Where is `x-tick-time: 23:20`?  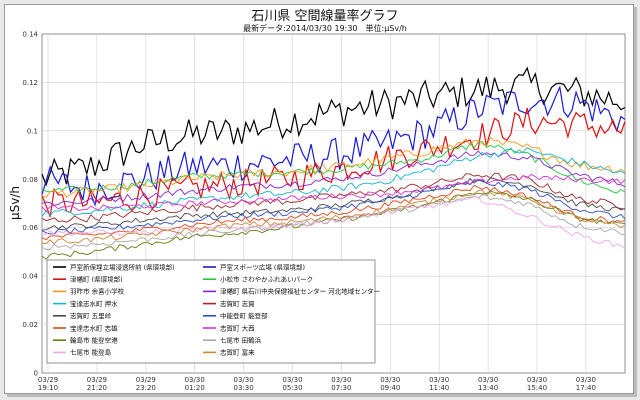
x-tick-time: 23:20 is located at coordinates (146, 388).